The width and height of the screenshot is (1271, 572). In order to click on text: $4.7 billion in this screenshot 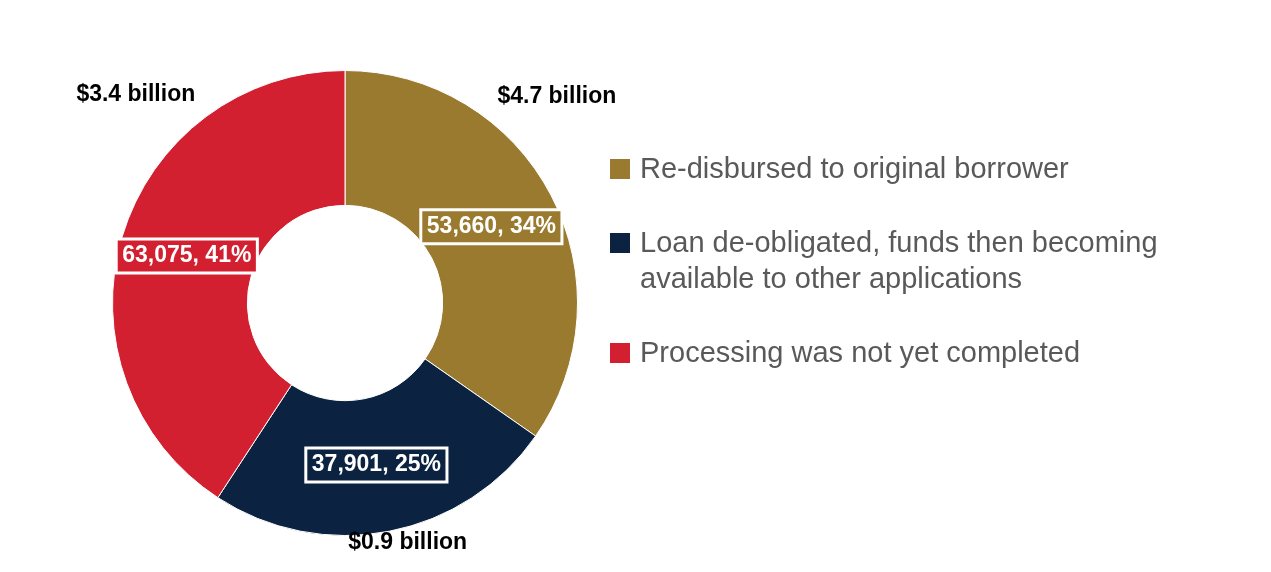, I will do `click(557, 94)`.